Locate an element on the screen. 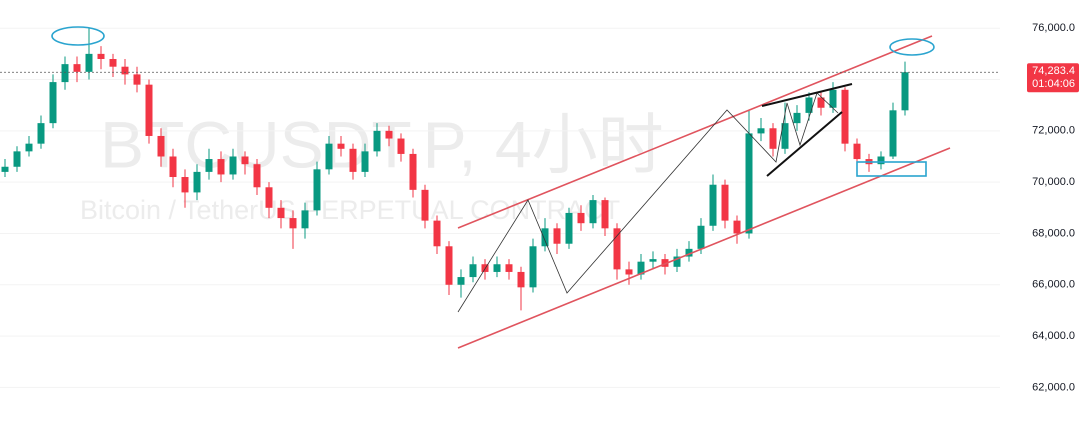 The image size is (1079, 431). y-tick-label: 76,000.0 is located at coordinates (1053, 28).